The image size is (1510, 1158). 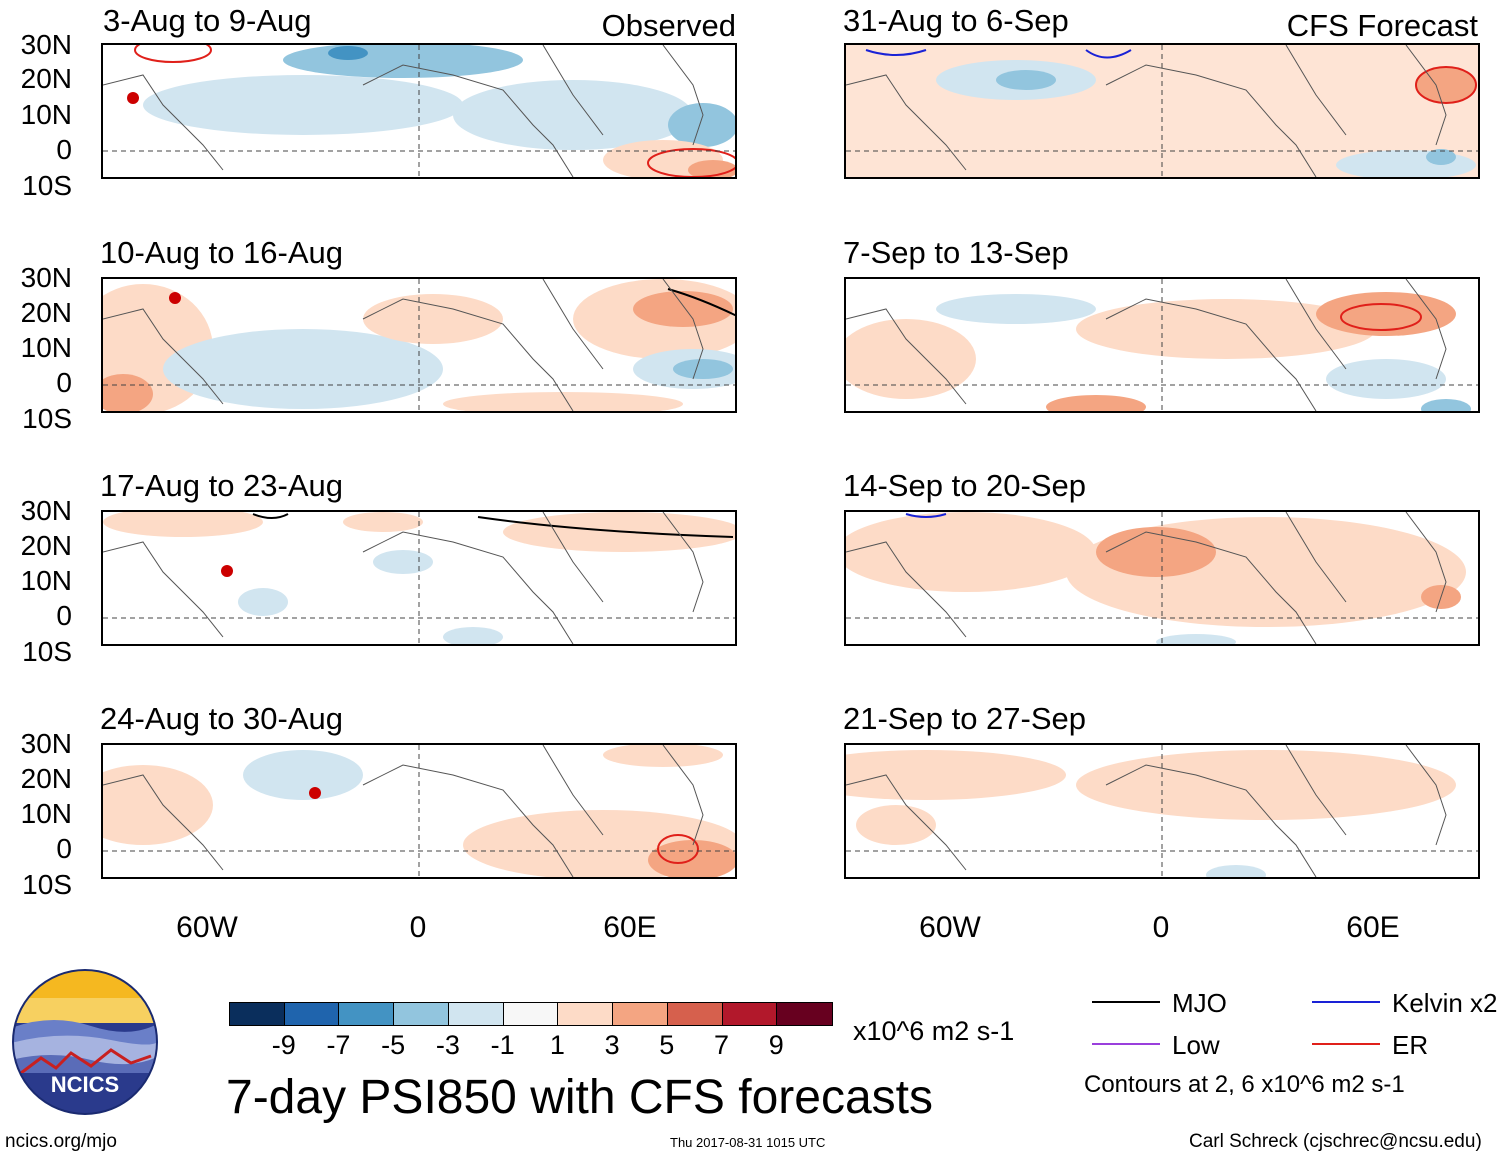 I want to click on colorbar-tick-label: 3, so click(x=612, y=1045).